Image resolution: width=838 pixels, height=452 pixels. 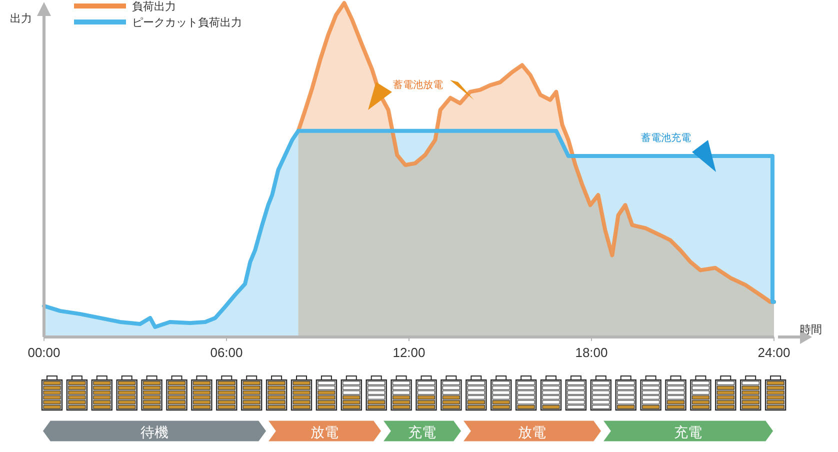 I want to click on x-axis-title: 時間, so click(x=811, y=329).